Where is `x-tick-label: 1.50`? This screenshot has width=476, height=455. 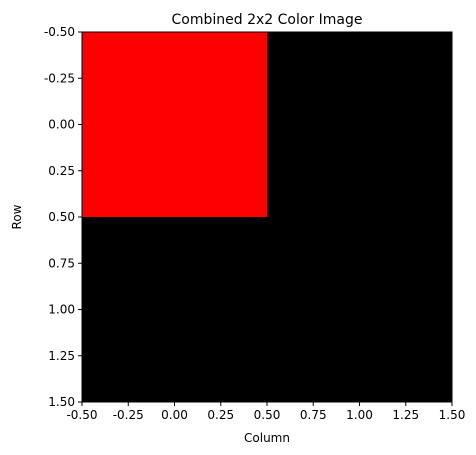
x-tick-label: 1.50 is located at coordinates (452, 415).